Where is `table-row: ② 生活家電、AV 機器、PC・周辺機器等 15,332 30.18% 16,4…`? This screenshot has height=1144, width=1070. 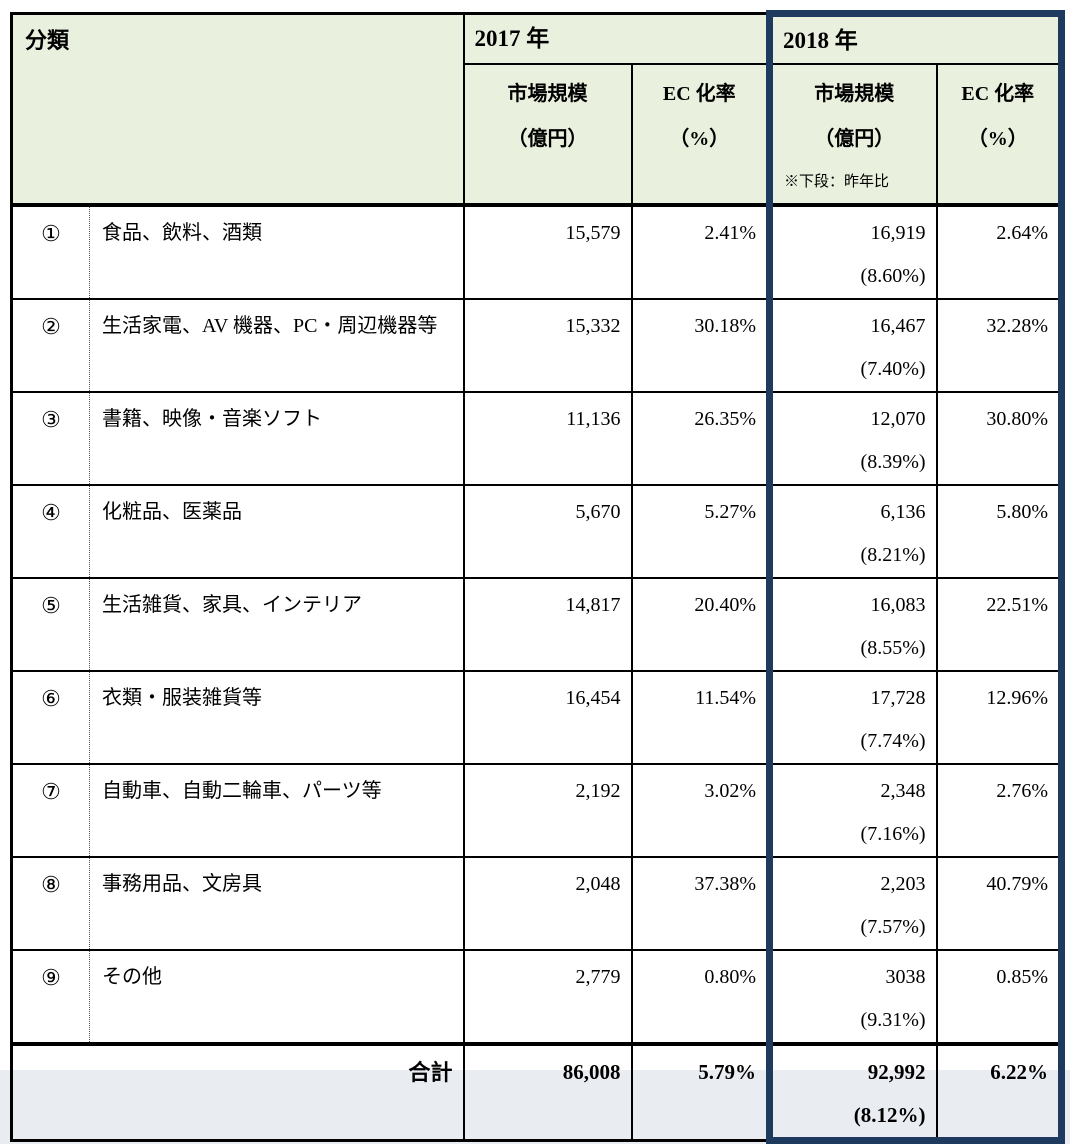
table-row: ② 生活家電、AV 機器、PC・周辺機器等 15,332 30.18% 16,4… is located at coordinates (538, 345).